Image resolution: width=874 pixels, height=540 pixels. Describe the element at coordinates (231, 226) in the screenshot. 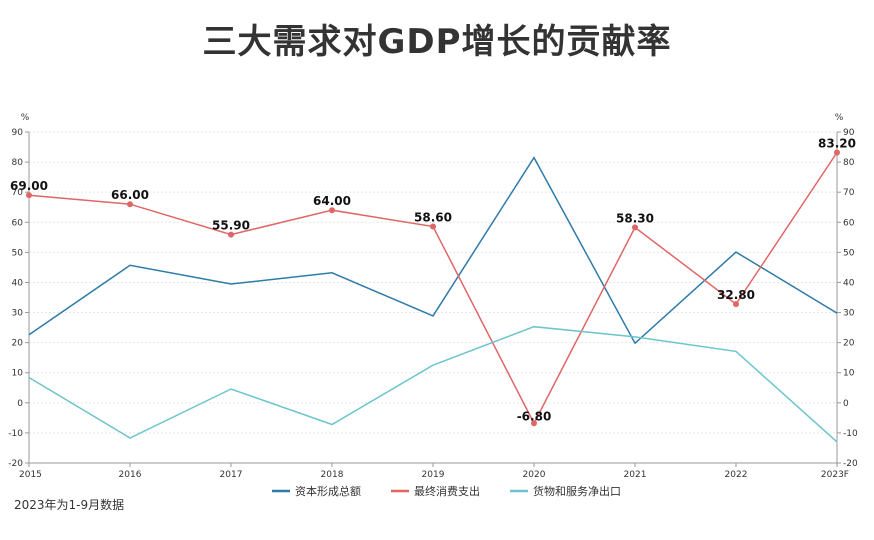

I see `data-label: 55.90` at that location.